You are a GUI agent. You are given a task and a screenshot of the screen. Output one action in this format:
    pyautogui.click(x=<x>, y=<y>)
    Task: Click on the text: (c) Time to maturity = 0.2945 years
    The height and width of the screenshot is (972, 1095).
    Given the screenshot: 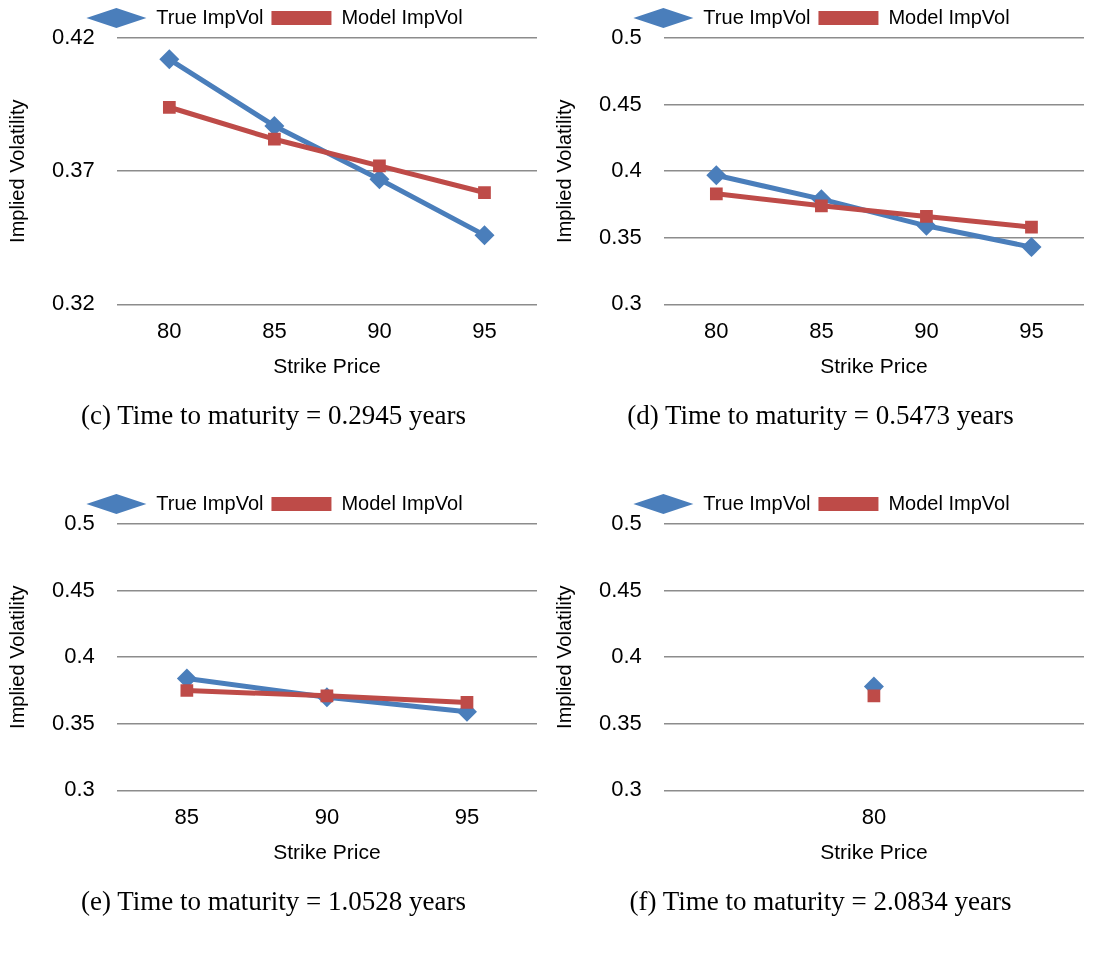 What is the action you would take?
    pyautogui.click(x=273, y=415)
    